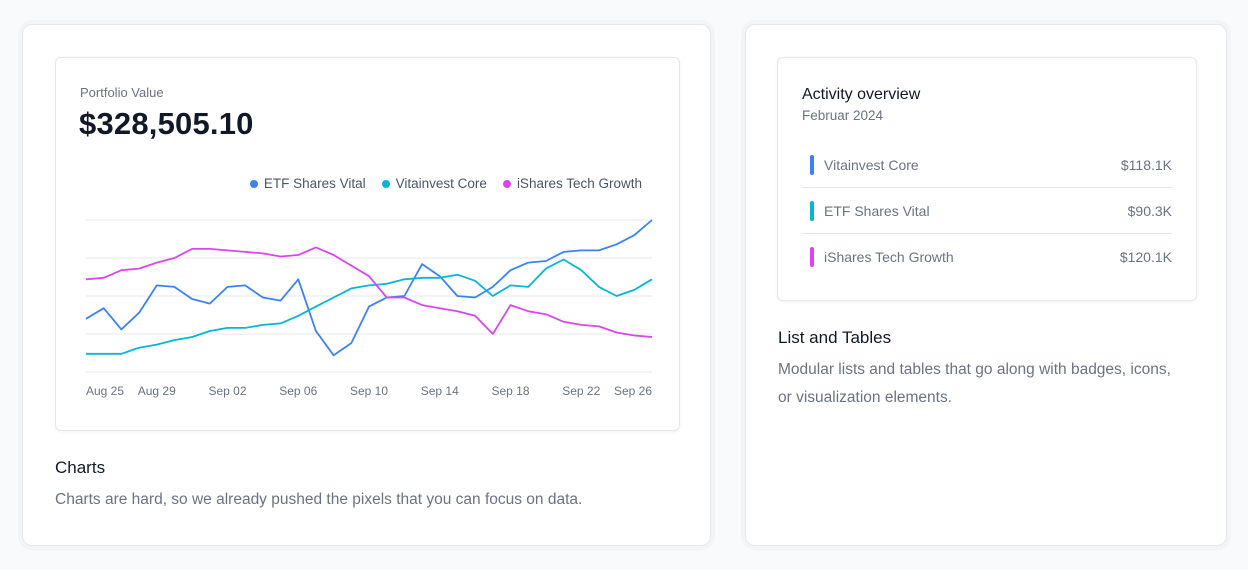 Image resolution: width=1248 pixels, height=570 pixels. What do you see at coordinates (122, 92) in the screenshot?
I see `portfolio-value-label: Portfolio Value` at bounding box center [122, 92].